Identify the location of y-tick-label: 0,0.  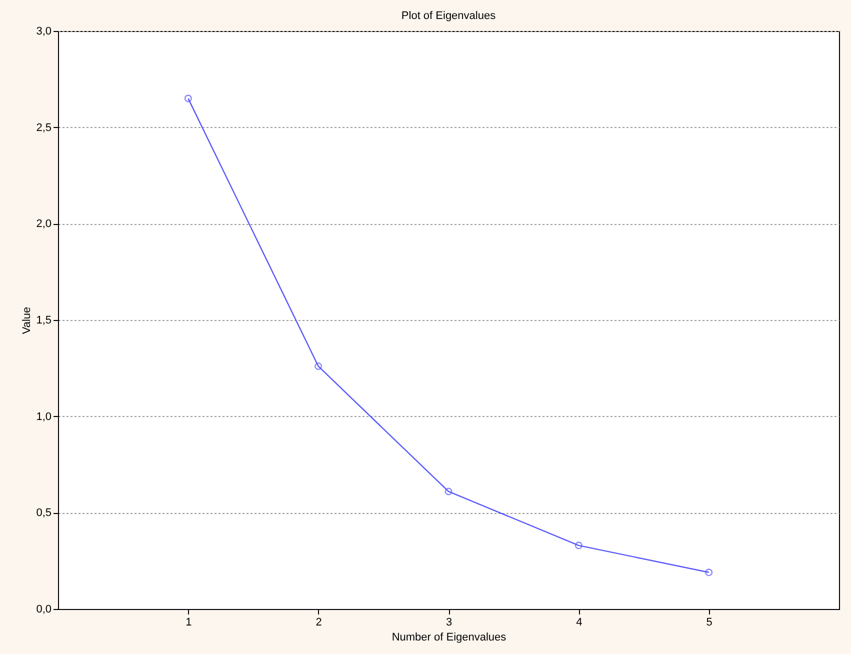
(44, 610).